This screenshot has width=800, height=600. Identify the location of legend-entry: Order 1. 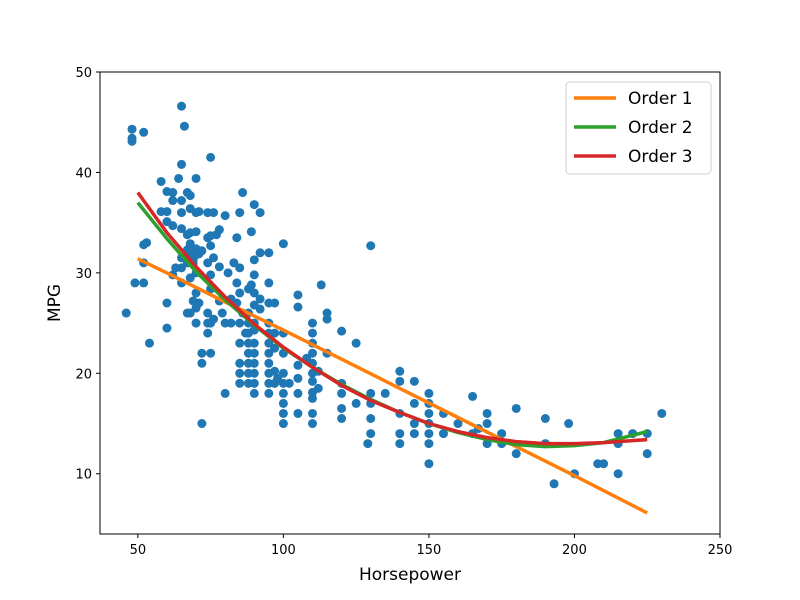
(660, 99).